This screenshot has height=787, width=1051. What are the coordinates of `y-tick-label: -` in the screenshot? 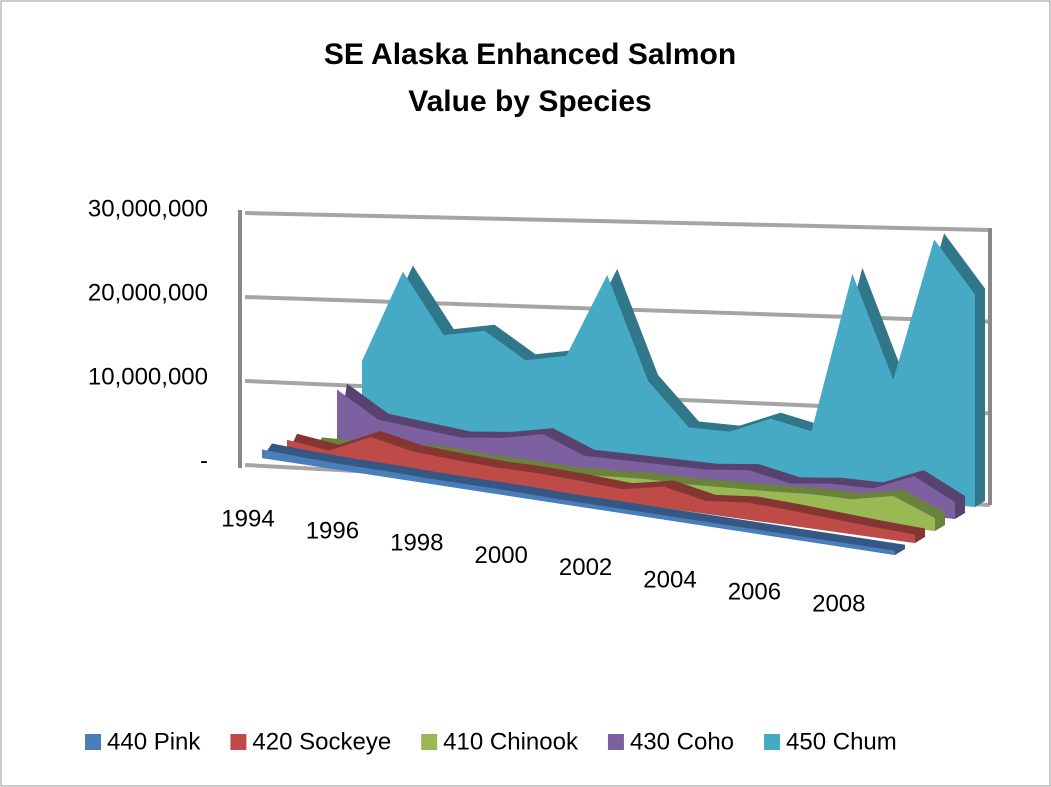 It's located at (204, 460).